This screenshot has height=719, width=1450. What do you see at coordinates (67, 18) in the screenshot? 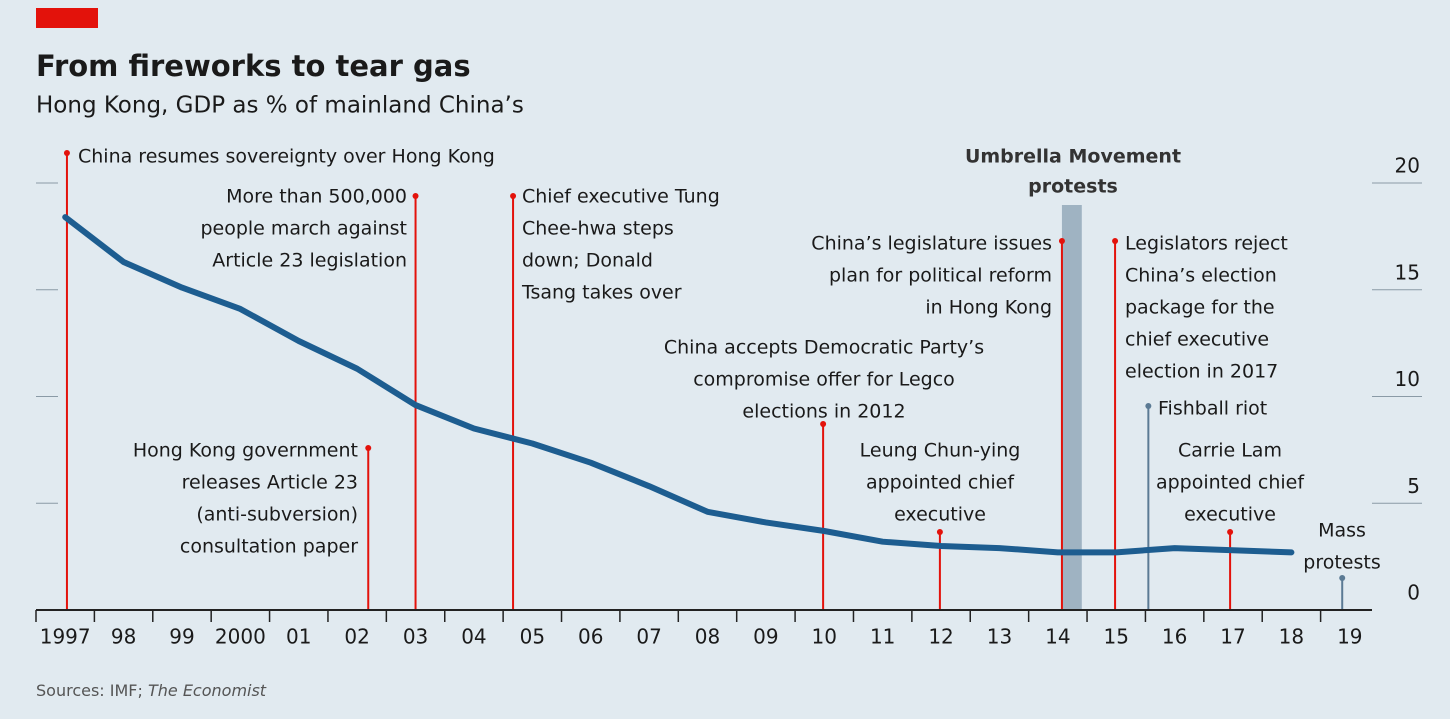
I see `brand-tag` at bounding box center [67, 18].